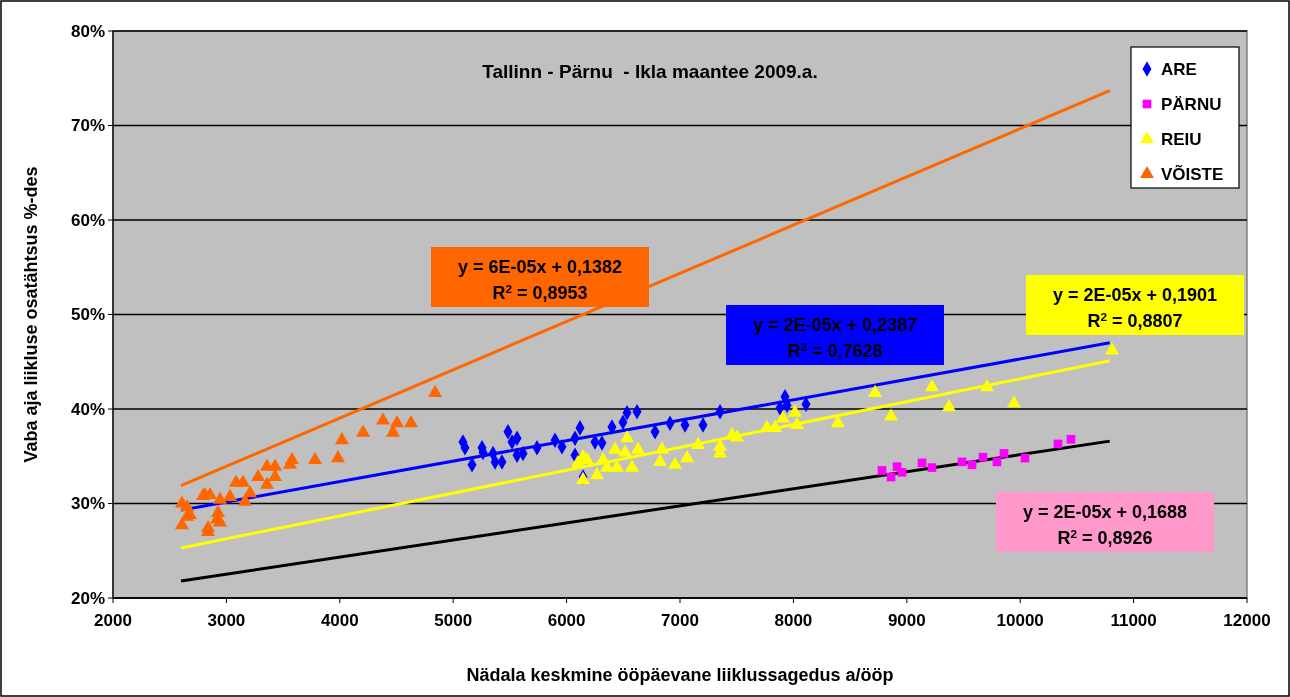 This screenshot has width=1290, height=697. What do you see at coordinates (1020, 620) in the screenshot?
I see `x-tick-label: 10000` at bounding box center [1020, 620].